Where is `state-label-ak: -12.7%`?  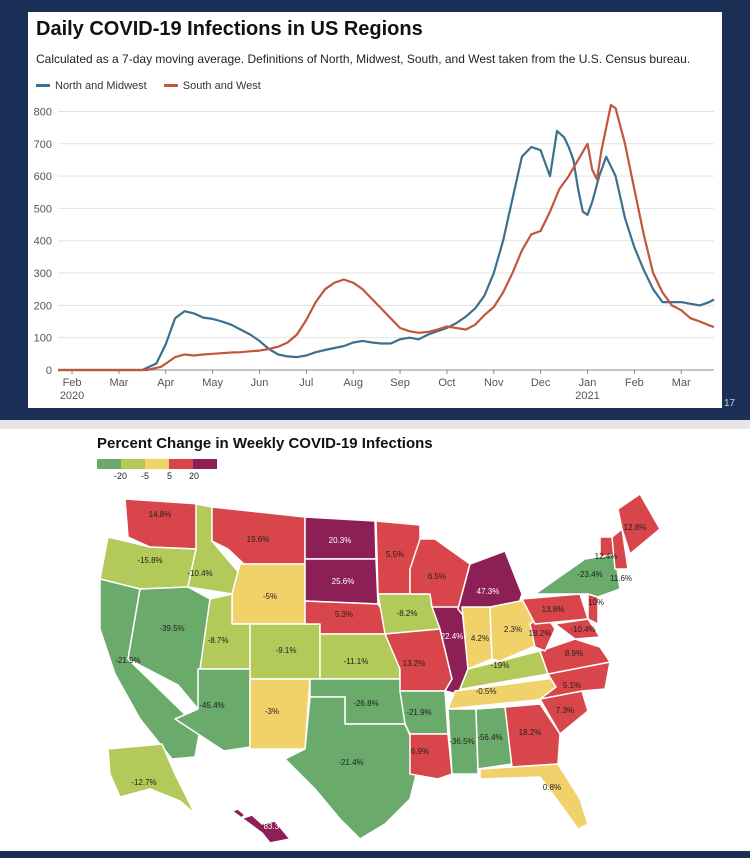 state-label-ak: -12.7% is located at coordinates (143, 782).